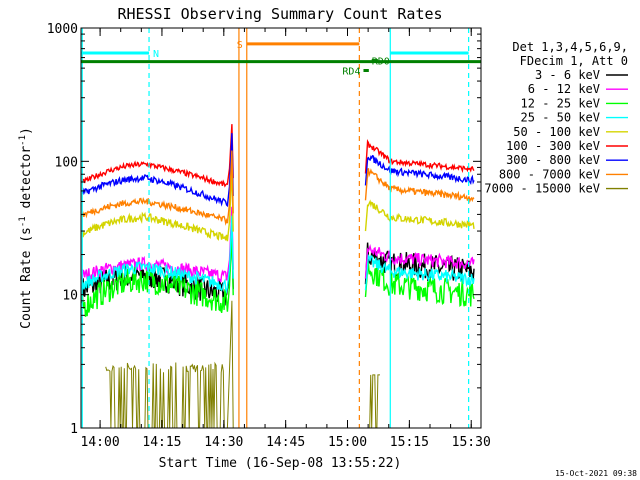 Image resolution: width=640 pixels, height=480 pixels. I want to click on chart-title: RHESSI Observing Summary Count Rates, so click(279, 14).